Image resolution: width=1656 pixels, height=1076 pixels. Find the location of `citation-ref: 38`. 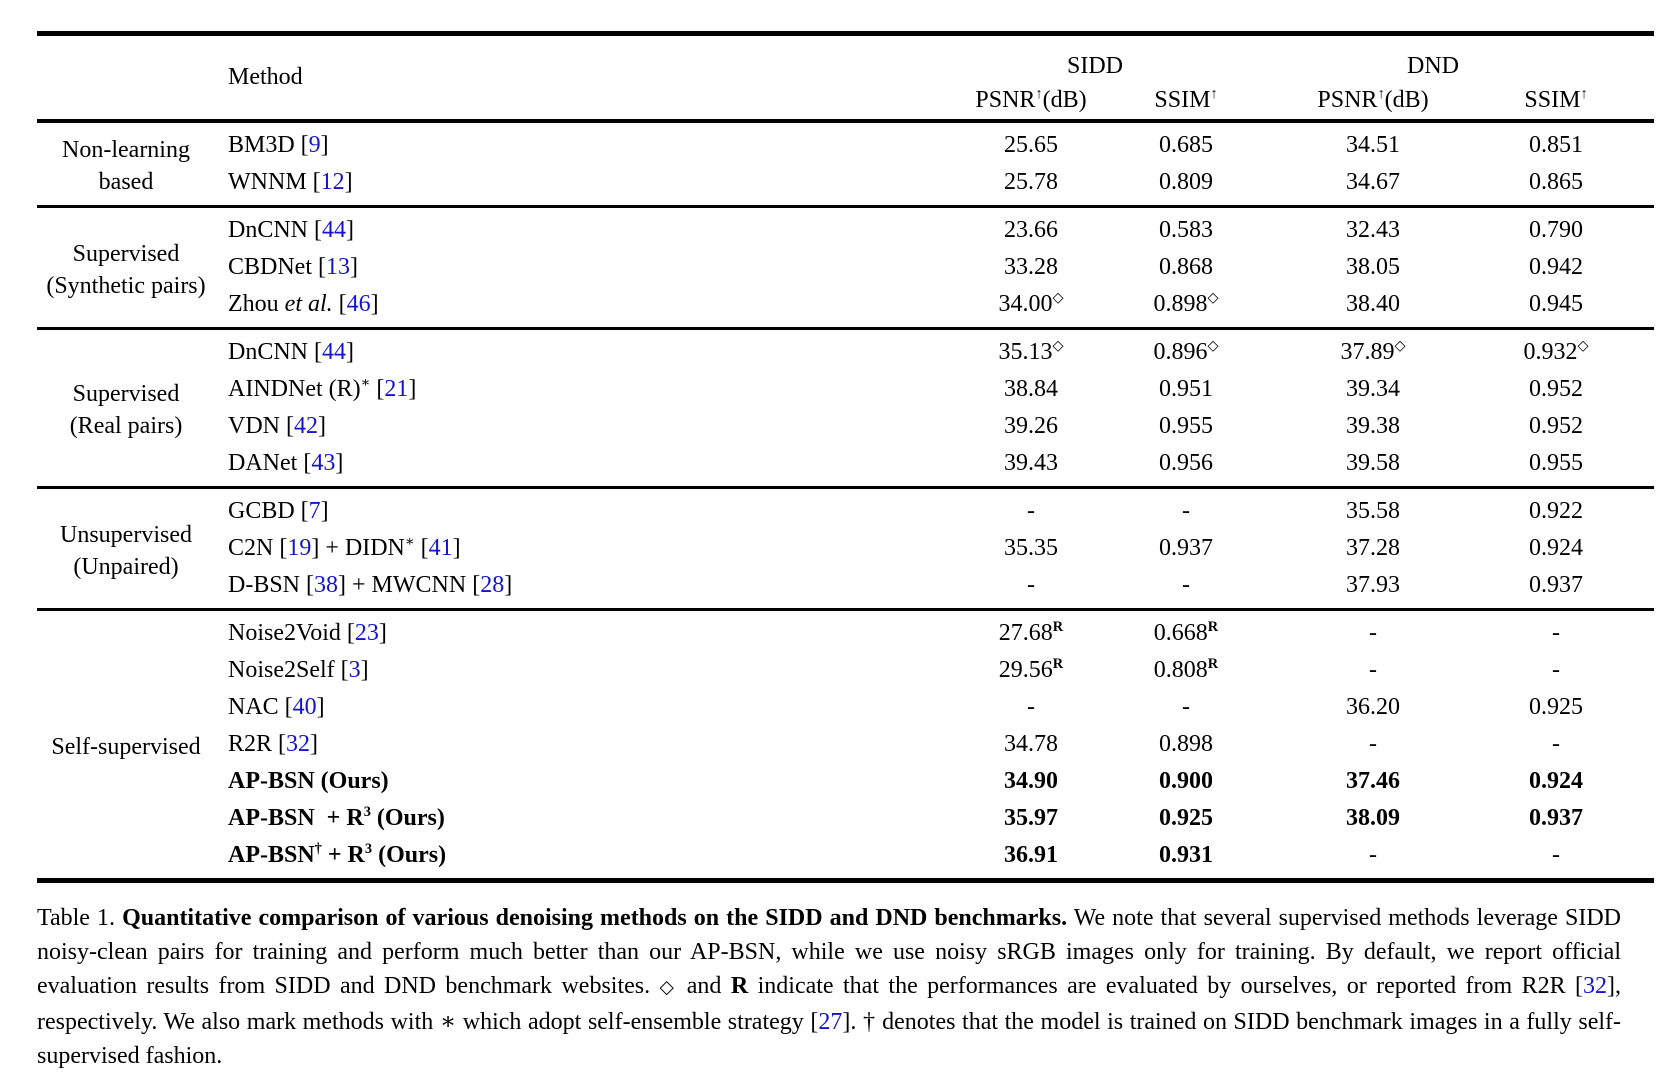

citation-ref: 38 is located at coordinates (326, 585).